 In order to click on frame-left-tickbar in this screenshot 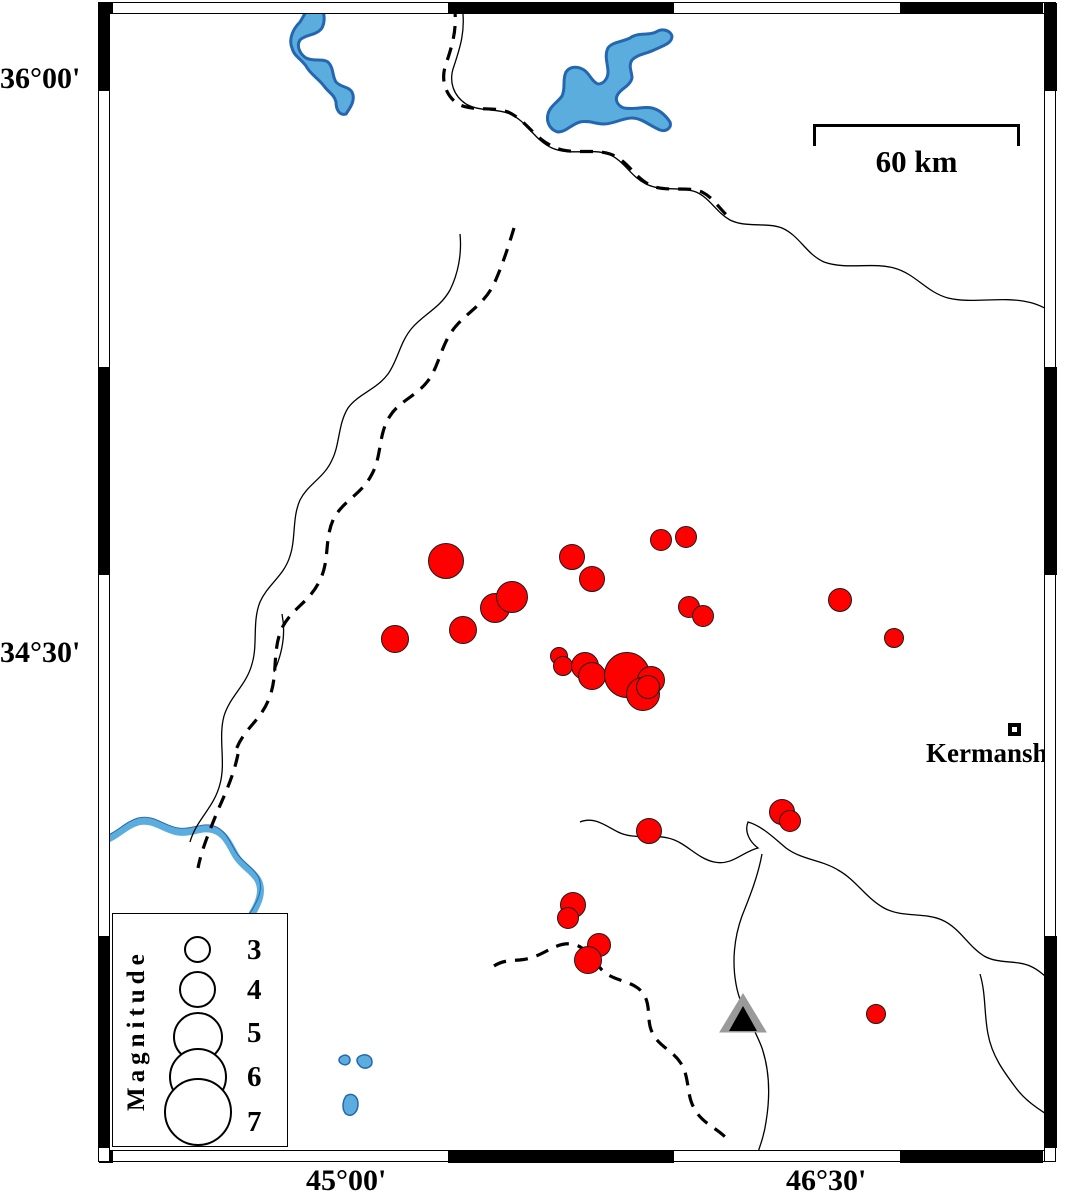, I will do `click(104, 582)`.